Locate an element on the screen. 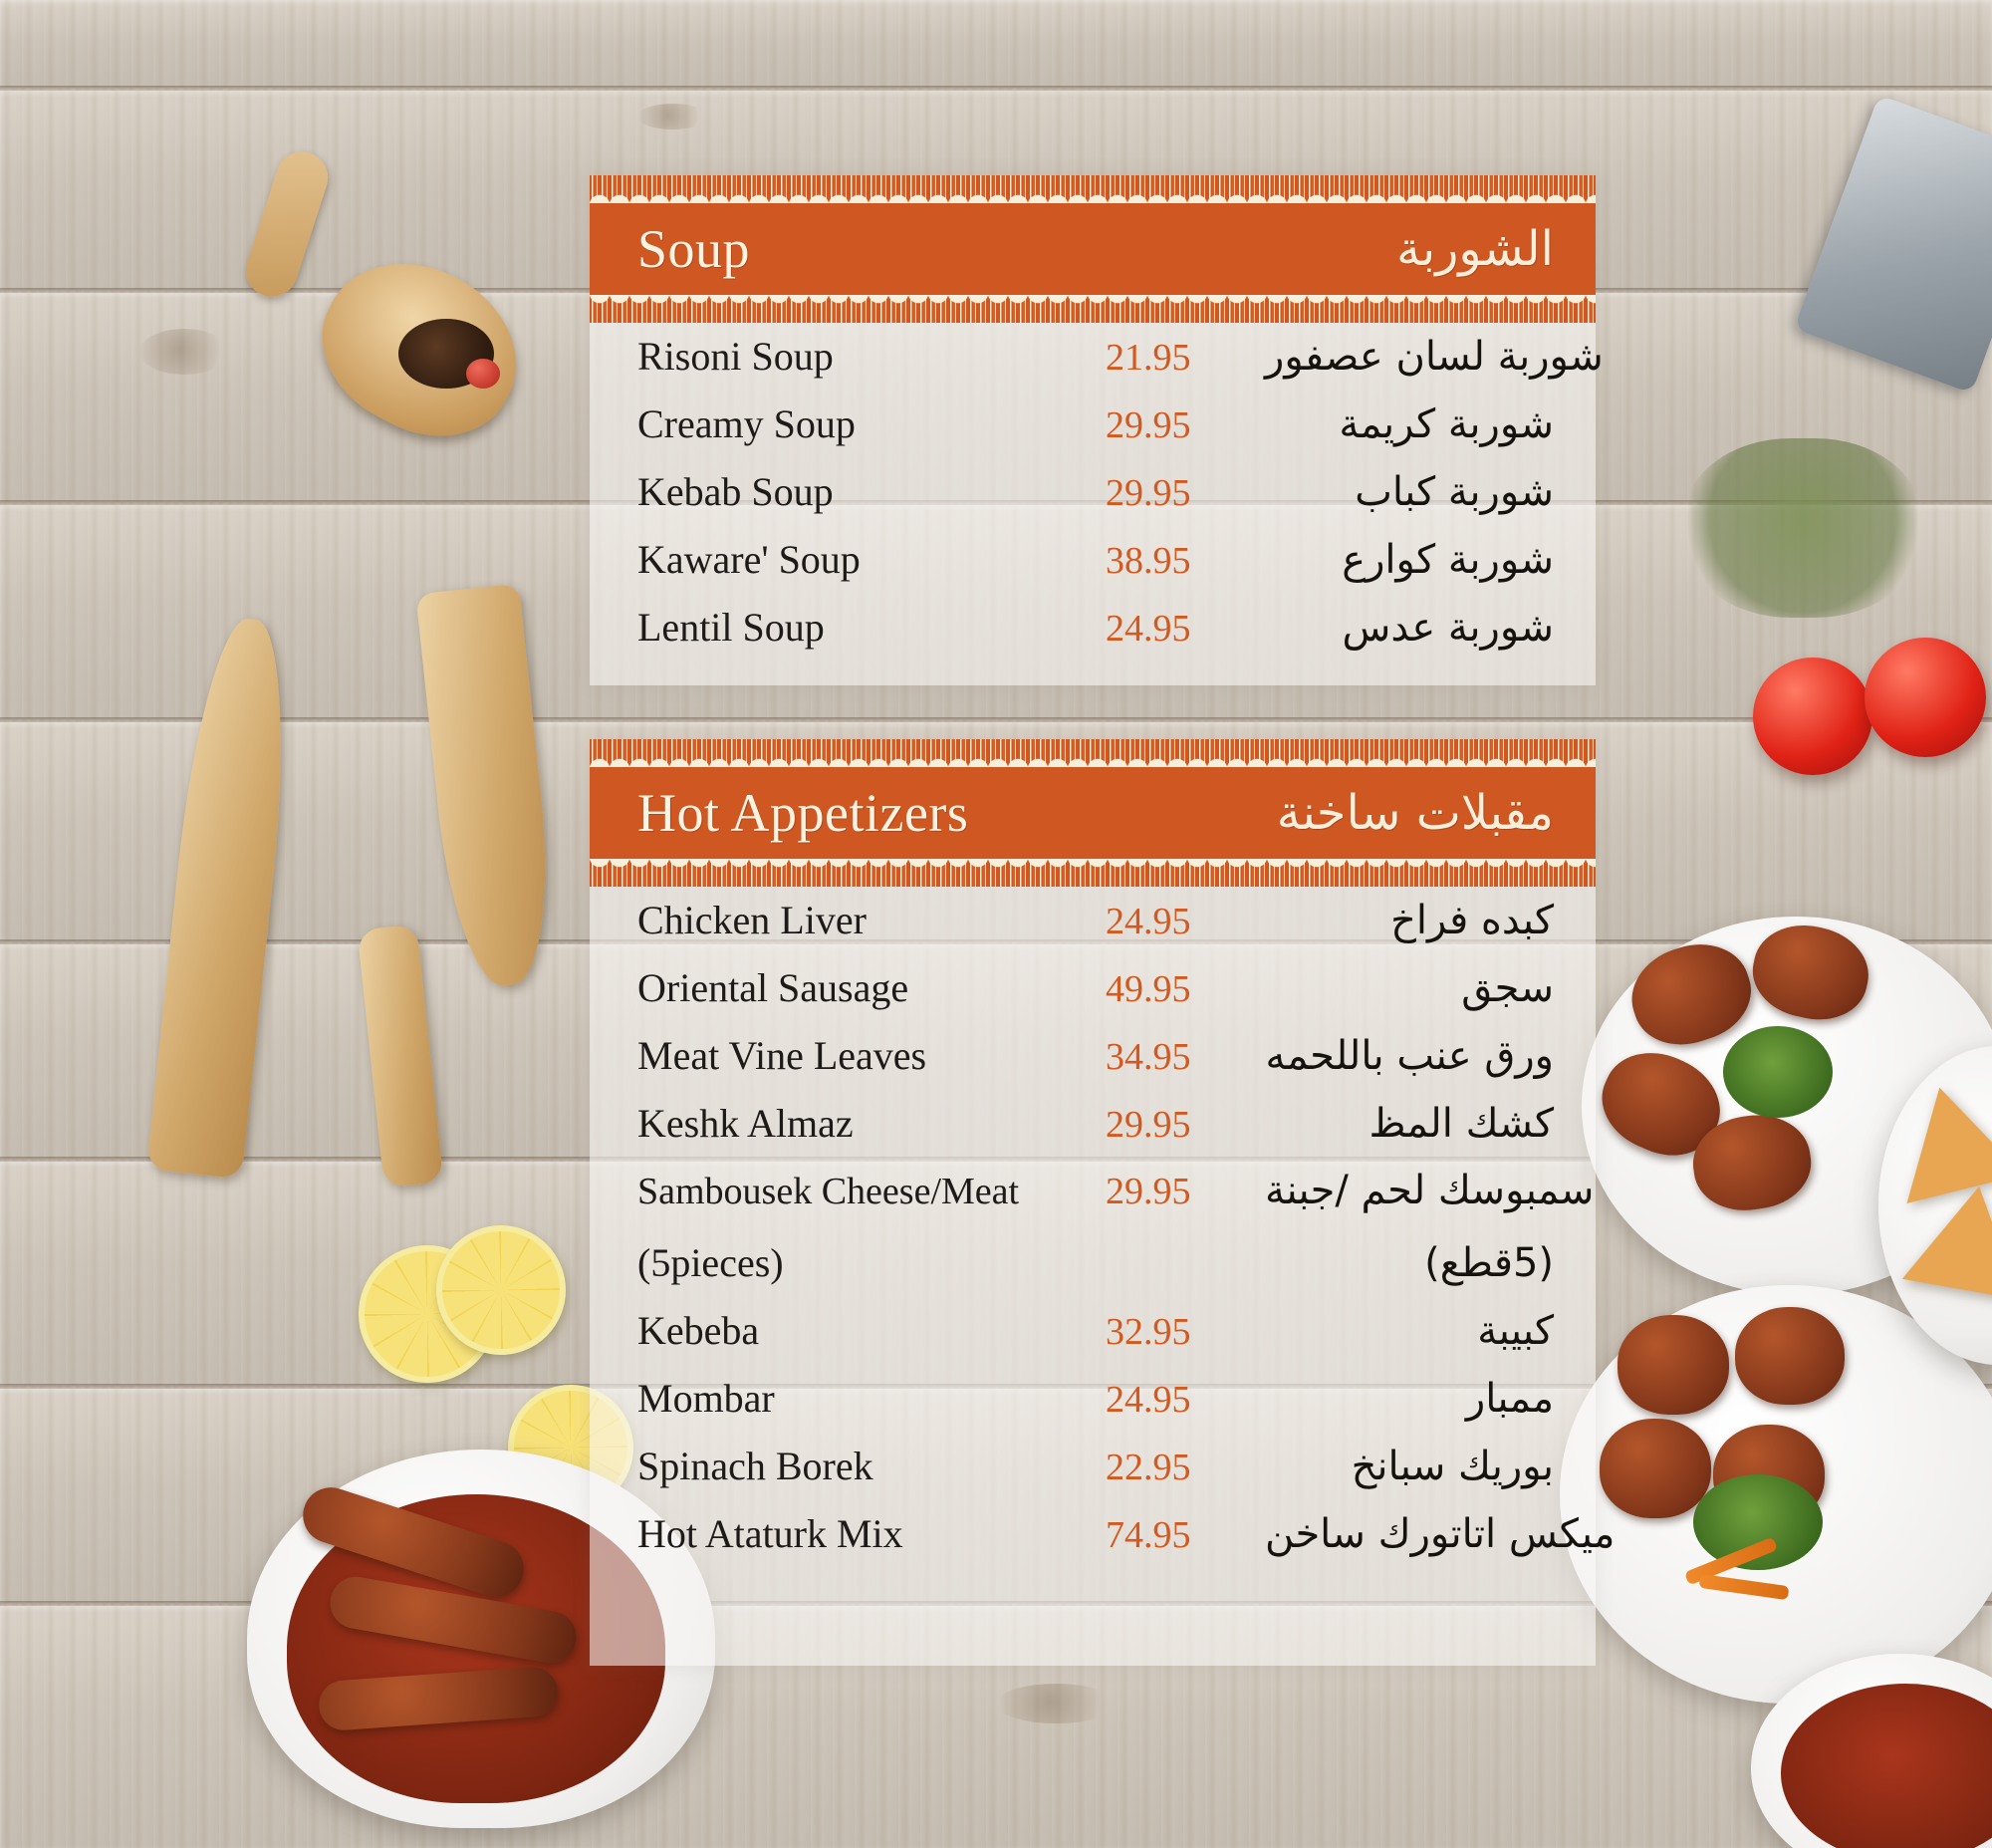 This screenshot has width=1992, height=1848. item-name-ar: ممبار is located at coordinates (1509, 1399).